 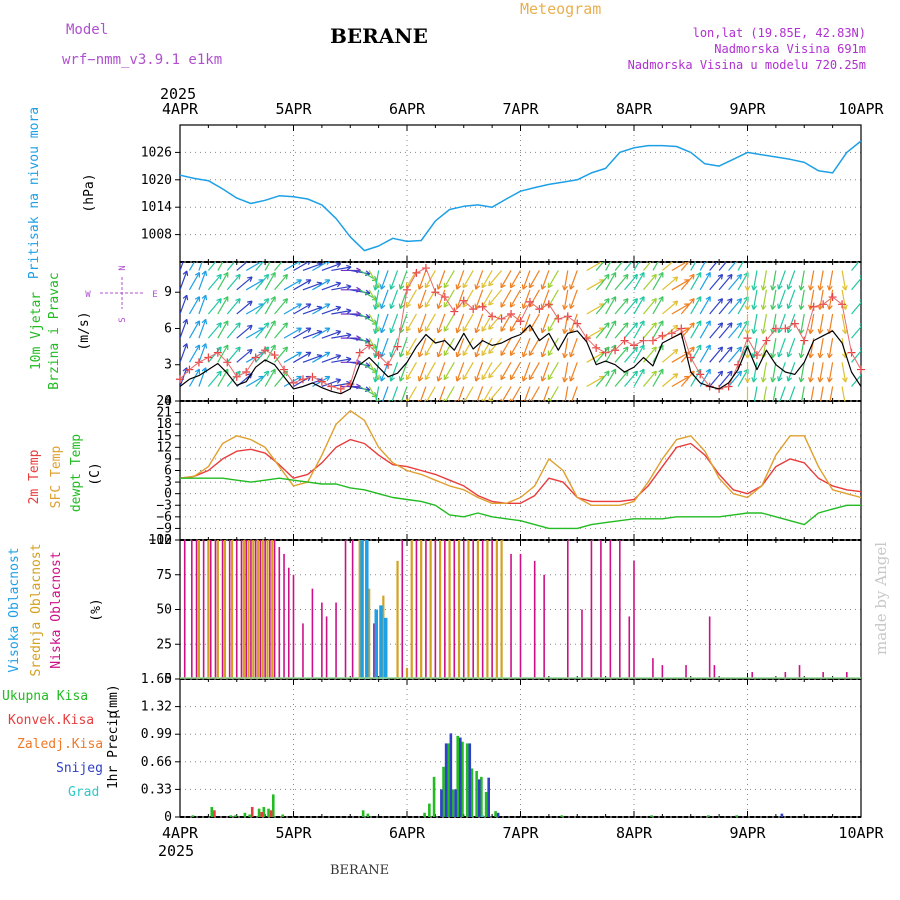 I want to click on model-label: Model, so click(x=87, y=30).